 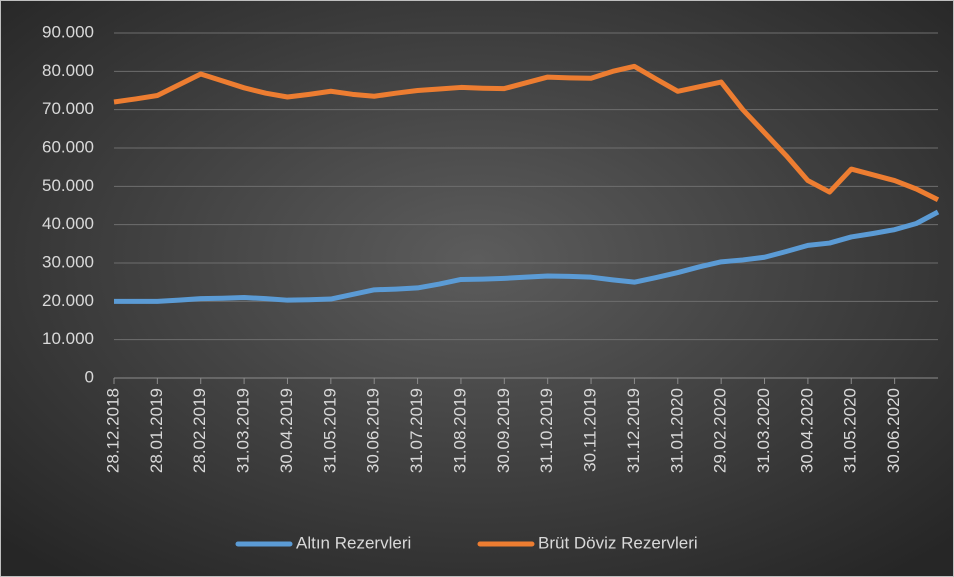 What do you see at coordinates (68, 261) in the screenshot?
I see `y-tick-label: 30.000` at bounding box center [68, 261].